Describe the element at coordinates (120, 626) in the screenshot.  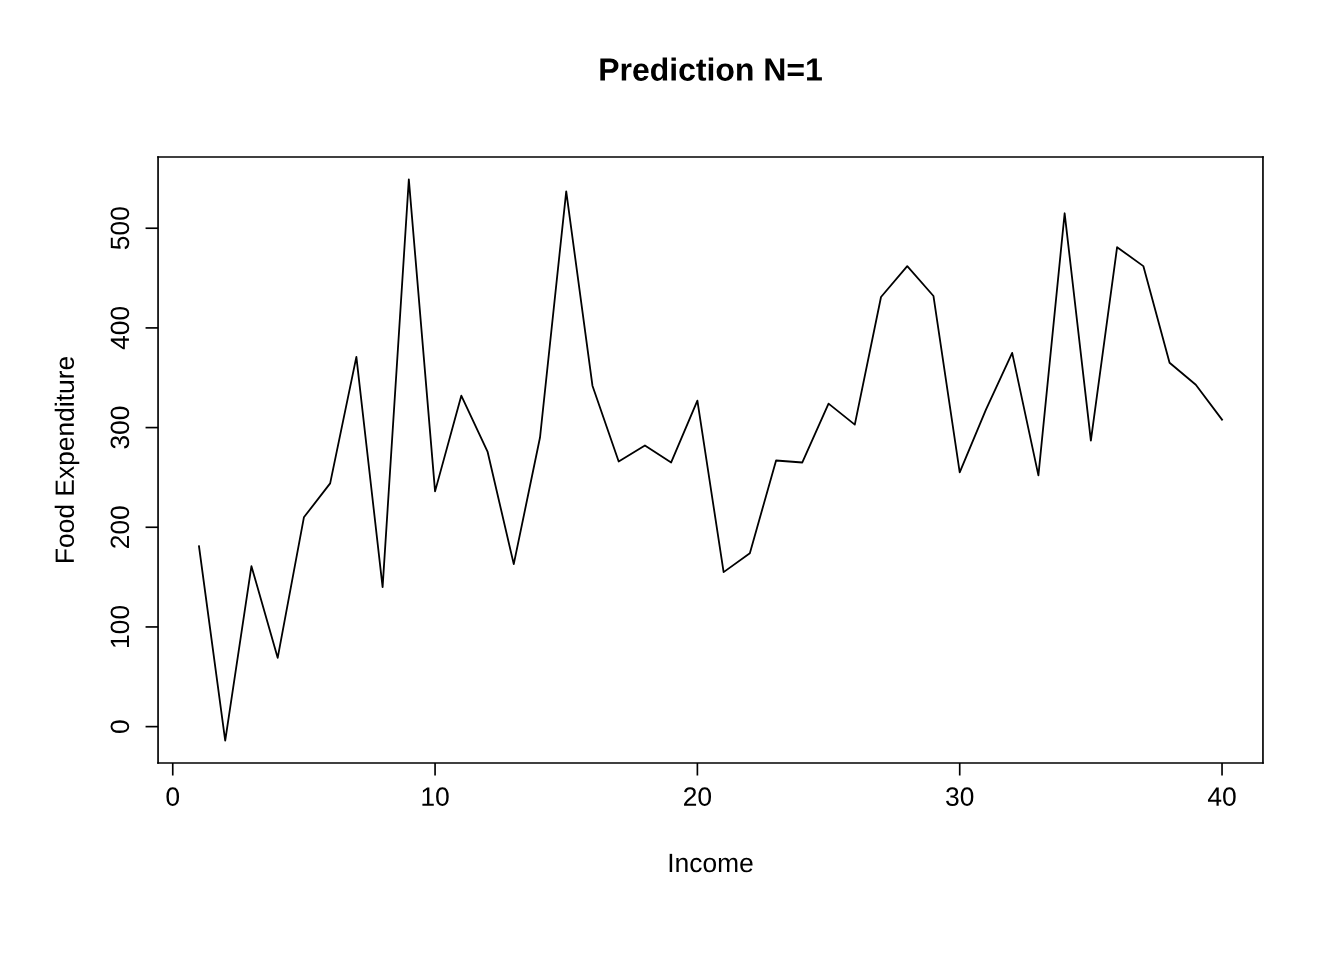
I see `y-tick-label: 100` at that location.